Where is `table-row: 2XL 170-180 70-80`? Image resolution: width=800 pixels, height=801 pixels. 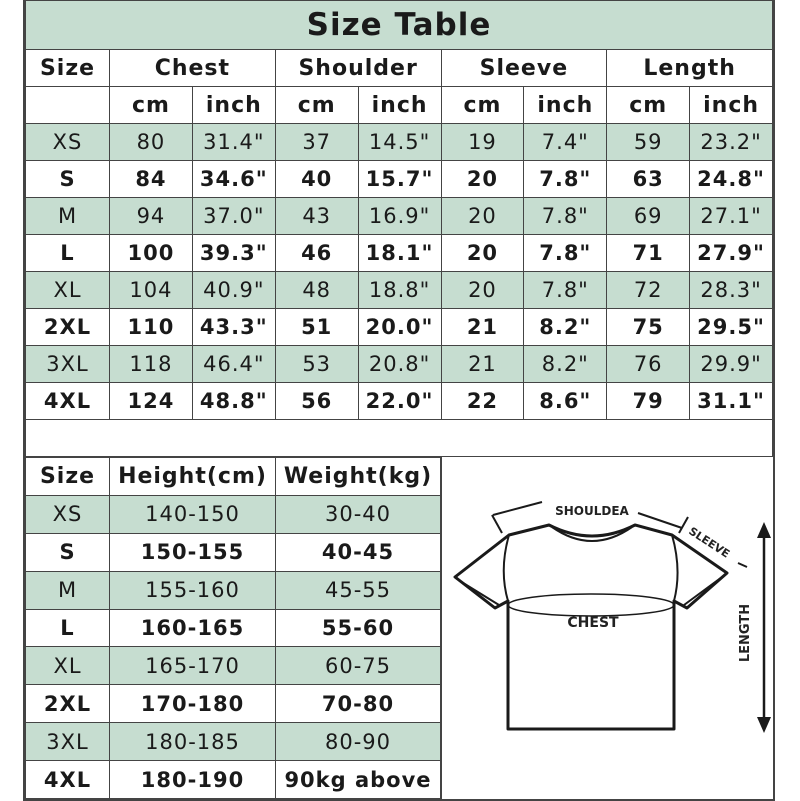
table-row: 2XL 170-180 70-80 is located at coordinates (233, 704).